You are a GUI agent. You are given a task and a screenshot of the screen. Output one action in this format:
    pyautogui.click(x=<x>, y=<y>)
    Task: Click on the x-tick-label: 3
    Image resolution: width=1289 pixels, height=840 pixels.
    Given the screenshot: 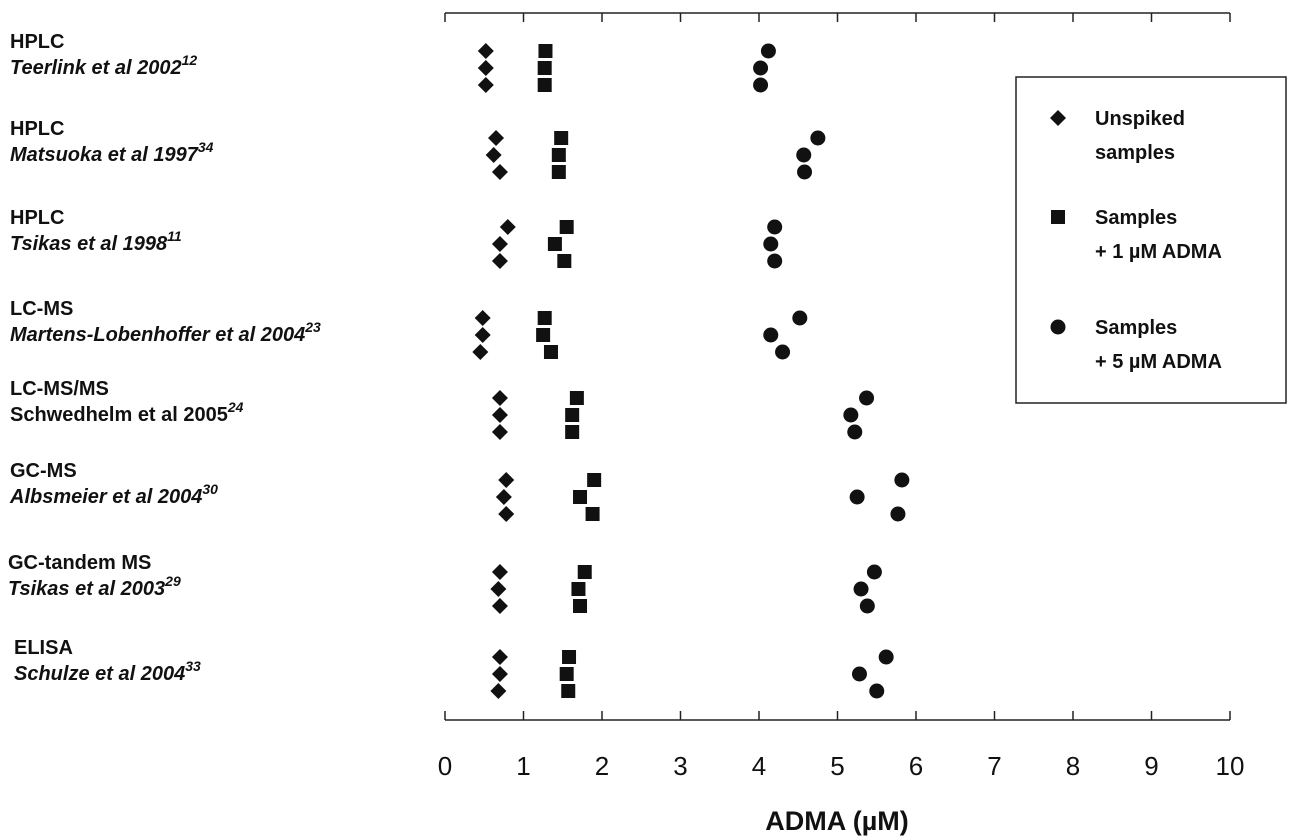 What is the action you would take?
    pyautogui.click(x=680, y=766)
    